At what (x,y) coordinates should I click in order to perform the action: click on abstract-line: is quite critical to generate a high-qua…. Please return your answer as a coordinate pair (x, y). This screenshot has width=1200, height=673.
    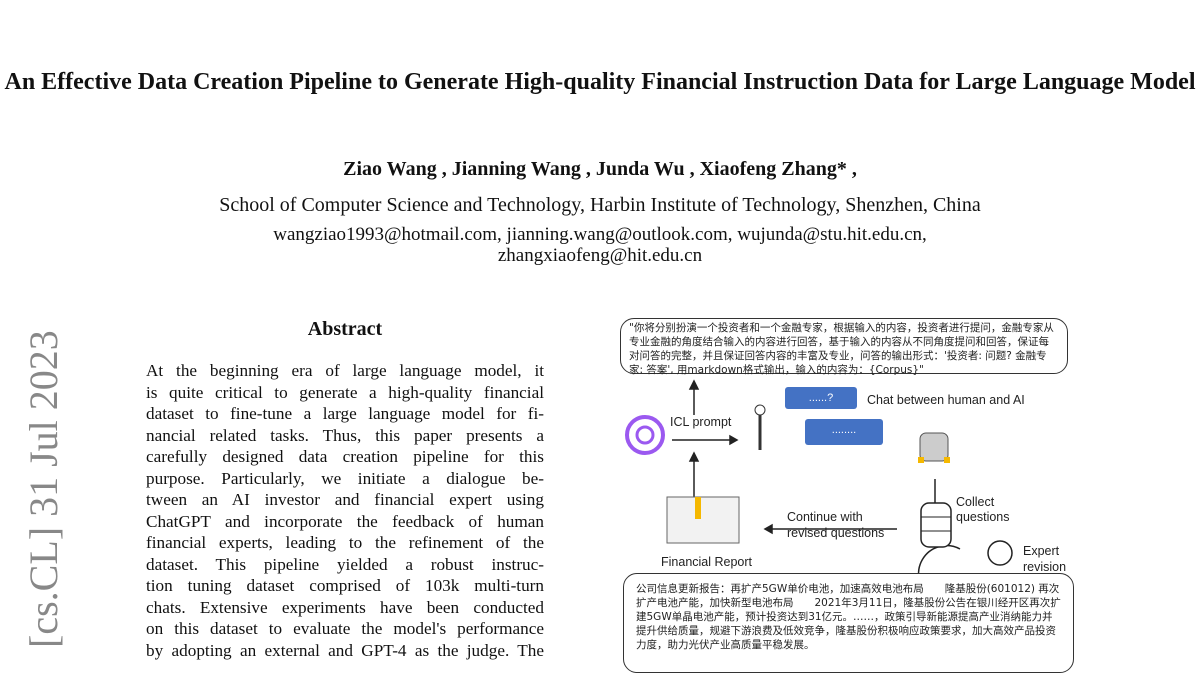
    Looking at the image, I should click on (345, 392).